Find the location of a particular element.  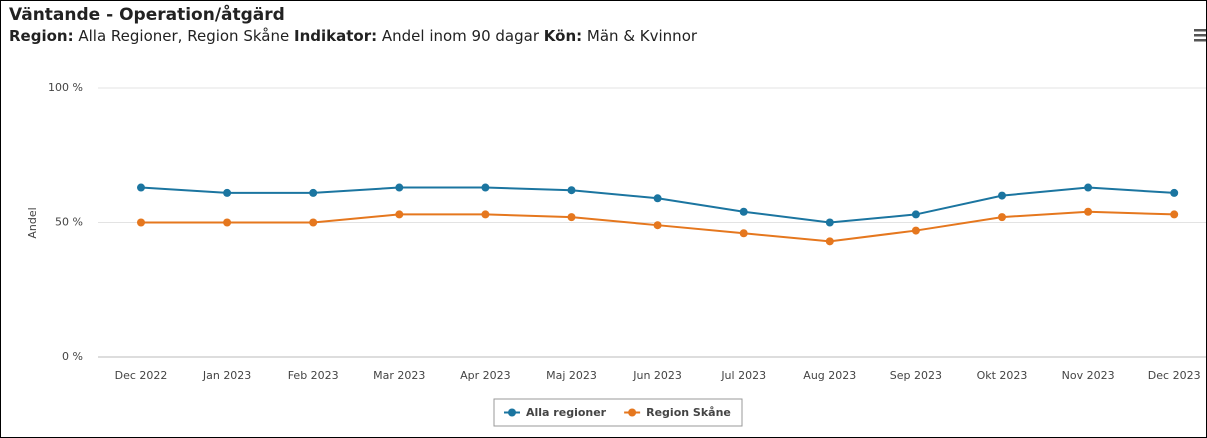

x-tick-label: Sep 2023 is located at coordinates (916, 375).